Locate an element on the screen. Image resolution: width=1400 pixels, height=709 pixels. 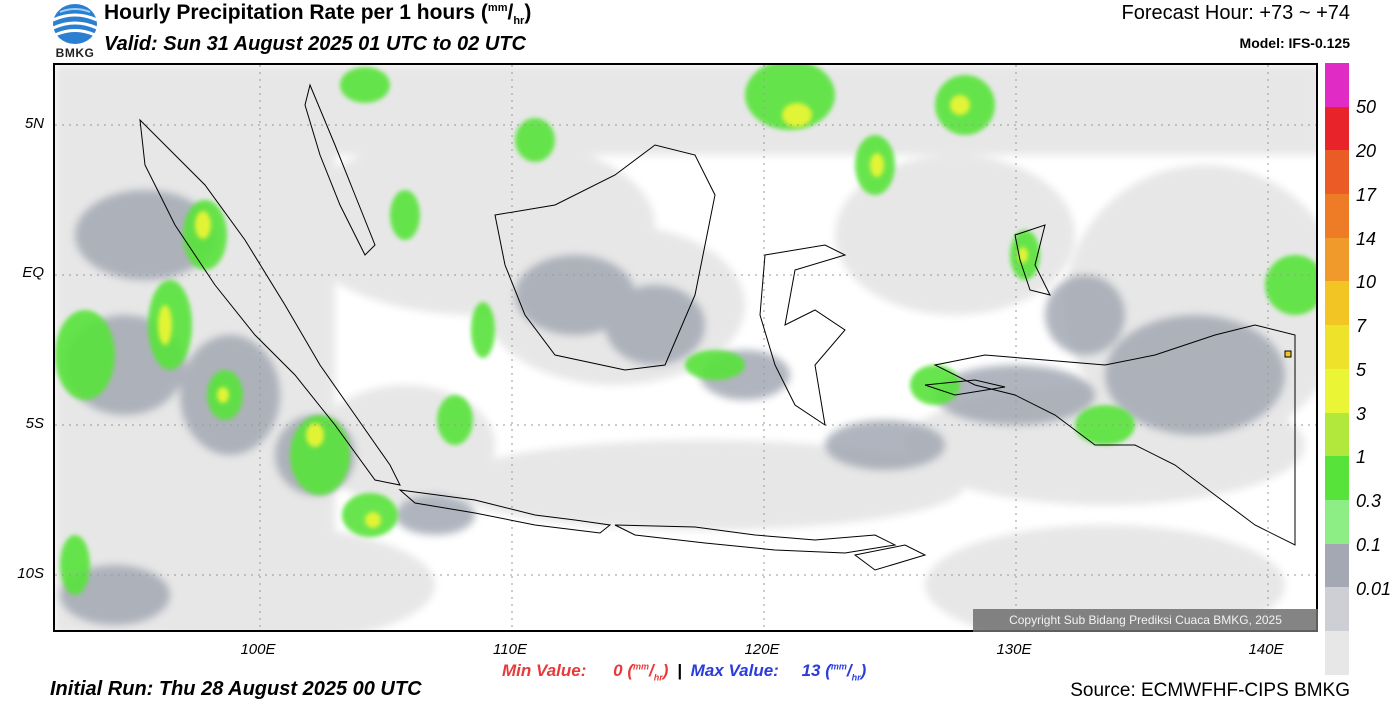
bmkg-logo: BMKG is located at coordinates (75, 31).